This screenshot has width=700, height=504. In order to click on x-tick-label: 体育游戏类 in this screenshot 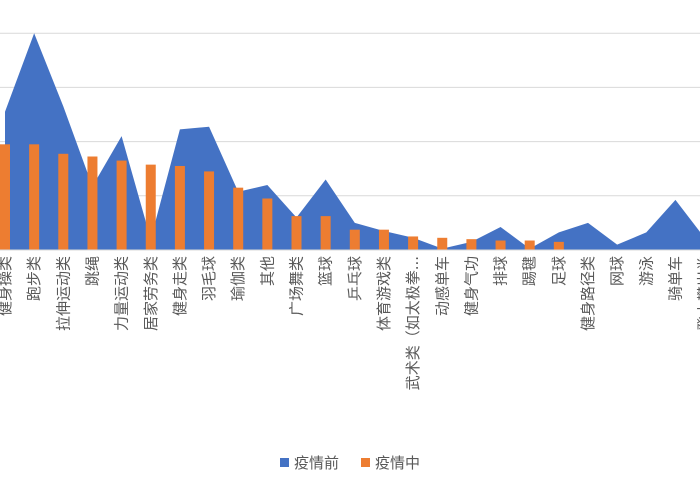, I will do `click(384, 293)`.